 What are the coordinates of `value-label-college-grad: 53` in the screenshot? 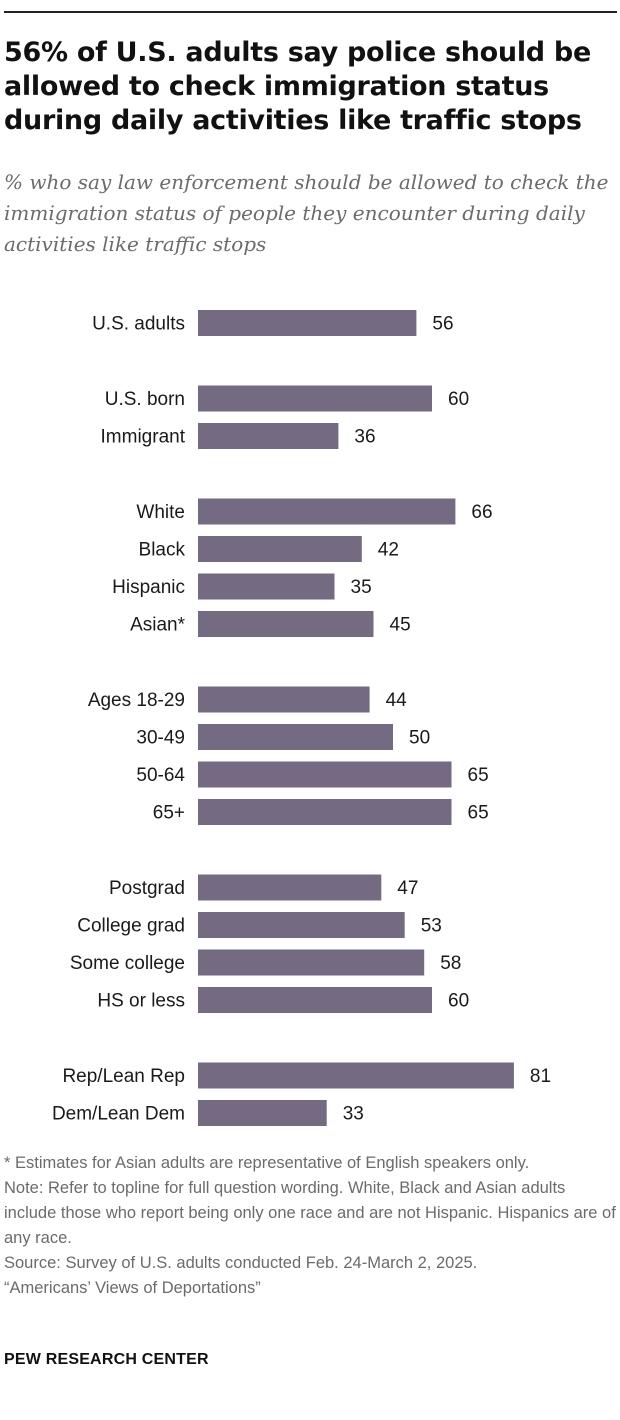 It's located at (431, 926).